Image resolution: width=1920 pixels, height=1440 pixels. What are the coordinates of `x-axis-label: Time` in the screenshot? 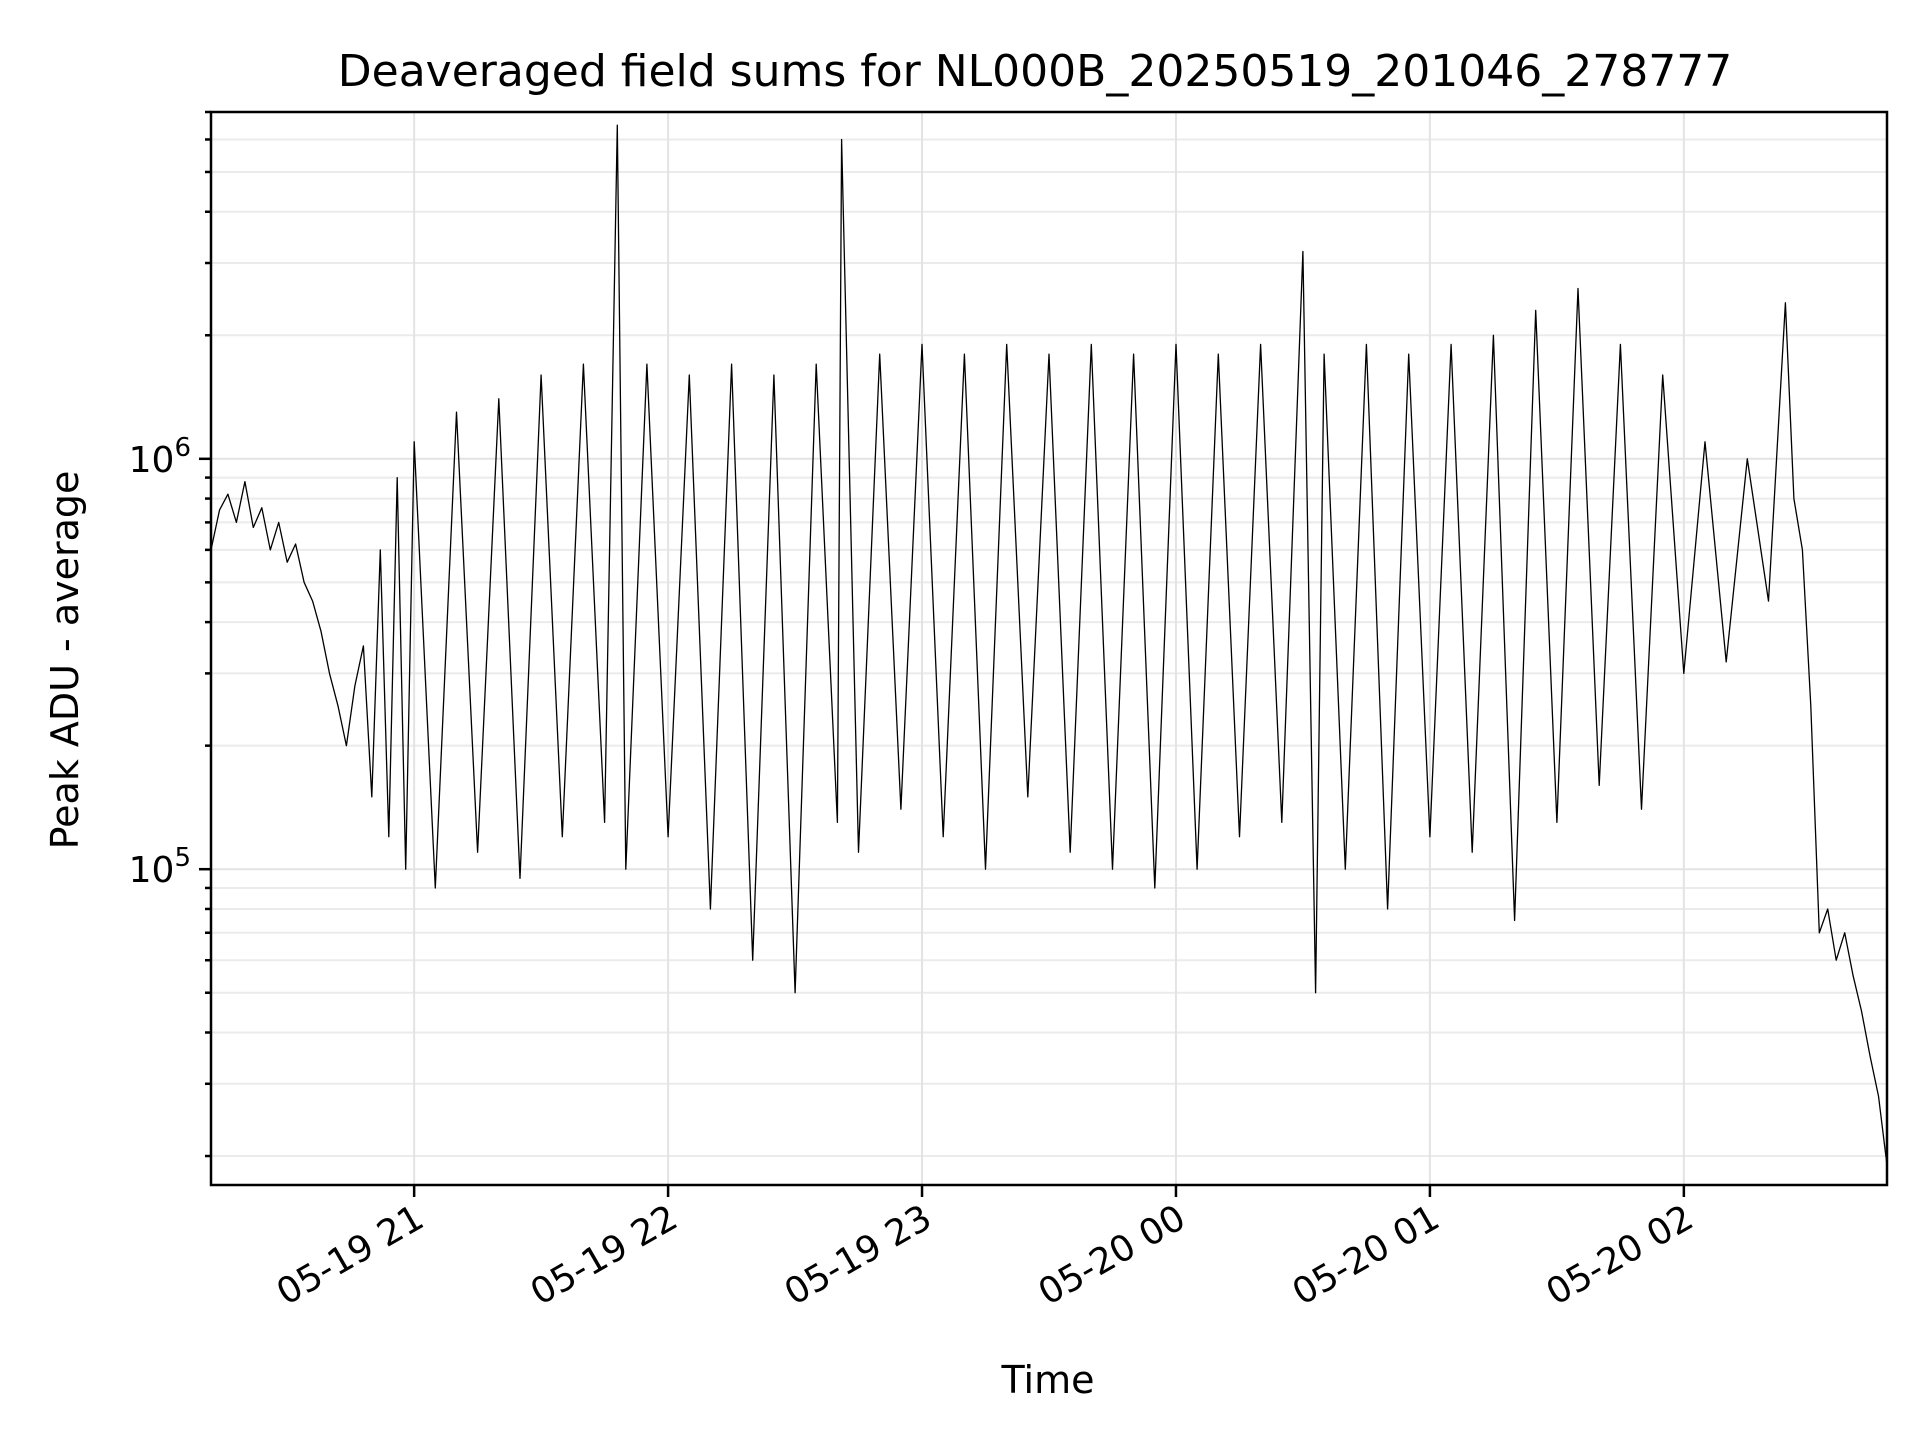 It's located at (1048, 1380).